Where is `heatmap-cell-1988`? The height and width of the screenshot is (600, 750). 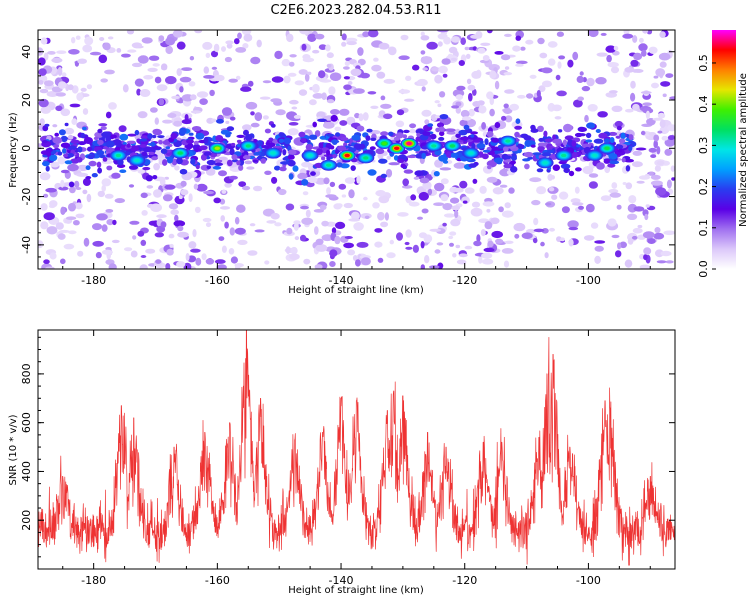
heatmap-cell-1988 is located at coordinates (90, 149).